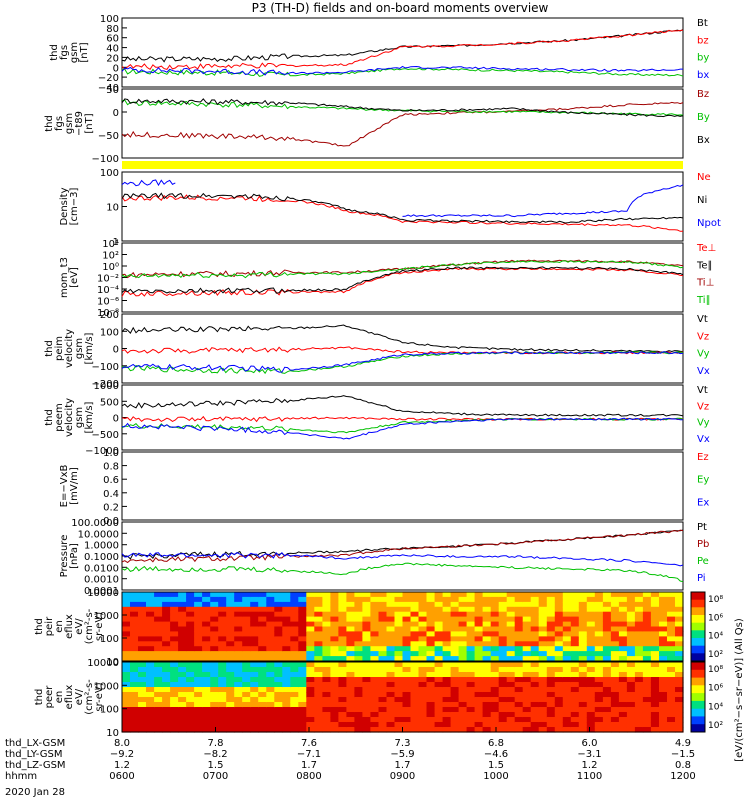 This screenshot has height=800, width=750. Describe the element at coordinates (122, 743) in the screenshot. I see `x-tick-label: 8.0` at that location.